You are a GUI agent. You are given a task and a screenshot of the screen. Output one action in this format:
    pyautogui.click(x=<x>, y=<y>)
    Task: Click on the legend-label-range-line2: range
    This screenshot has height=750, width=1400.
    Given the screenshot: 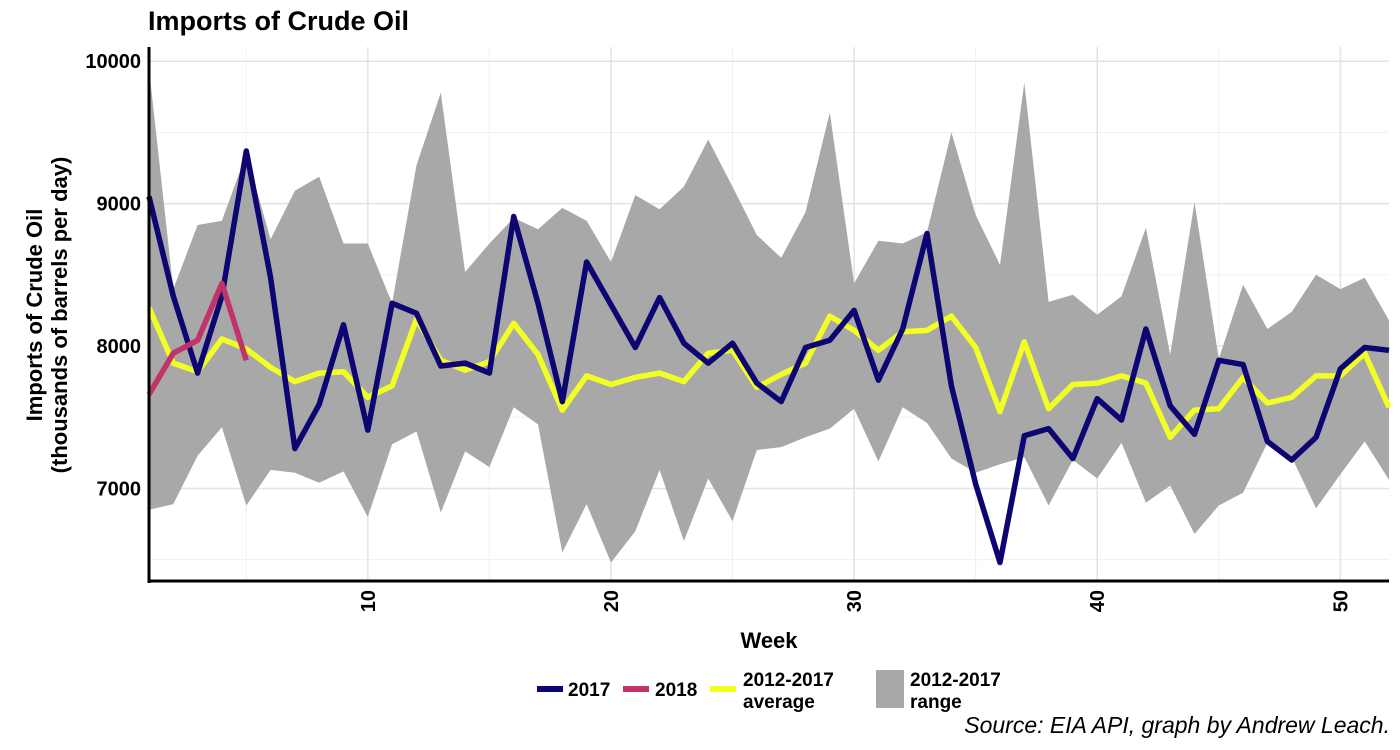 What is the action you would take?
    pyautogui.click(x=936, y=702)
    